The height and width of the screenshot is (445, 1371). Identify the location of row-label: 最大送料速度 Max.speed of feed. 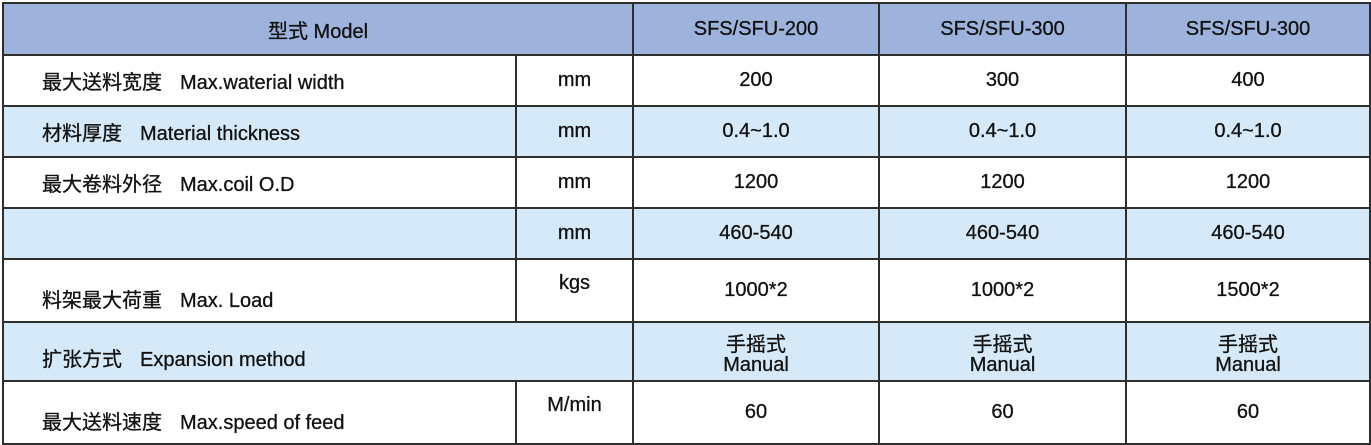
(259, 412).